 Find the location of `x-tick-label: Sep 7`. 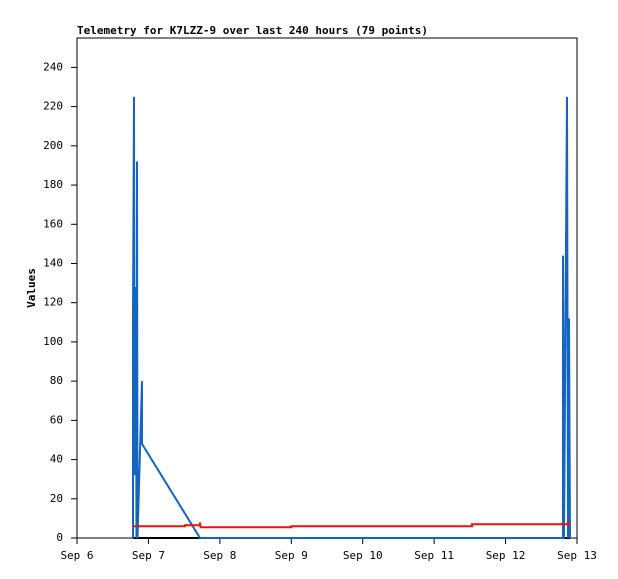

x-tick-label: Sep 7 is located at coordinates (148, 555).